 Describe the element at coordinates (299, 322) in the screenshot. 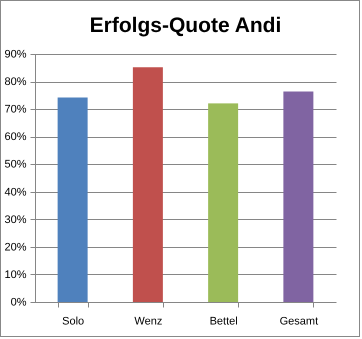

I see `x-tick-label: Gesamt` at that location.